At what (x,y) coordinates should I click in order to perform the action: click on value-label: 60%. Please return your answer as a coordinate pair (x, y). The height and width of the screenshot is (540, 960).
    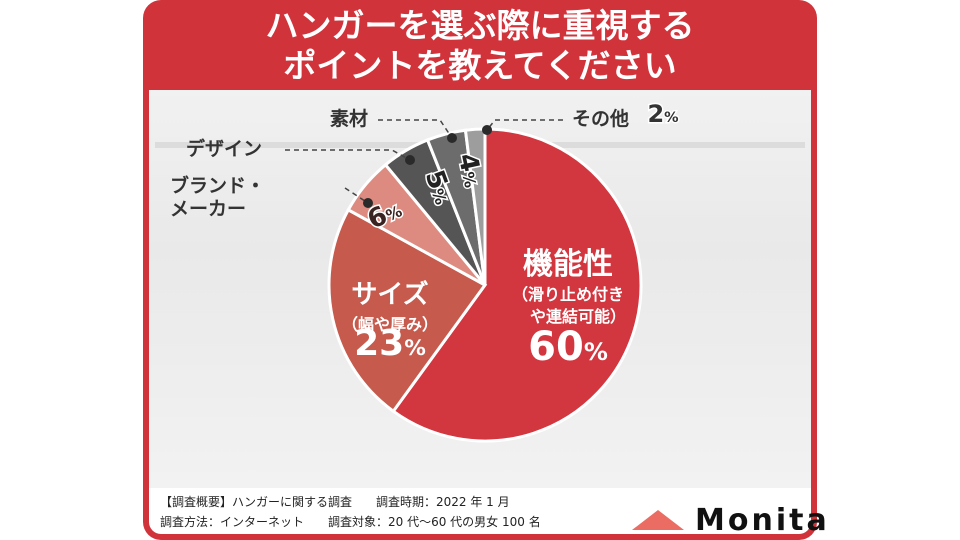
    Looking at the image, I should click on (568, 347).